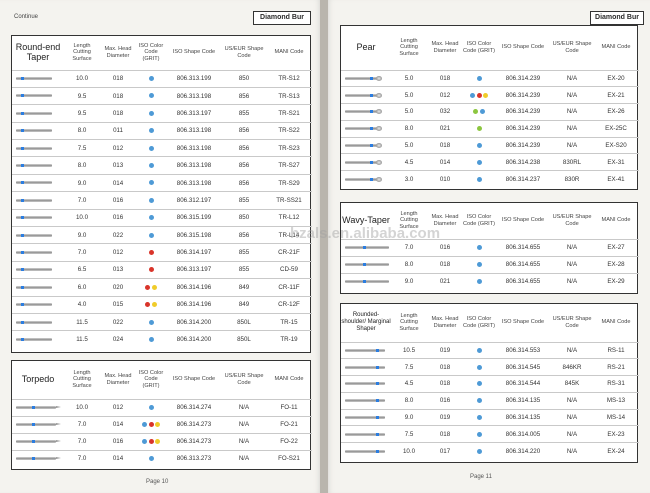  I want to click on table-row: 4.0 015 806.314.196 849 CR-12F, so click(162, 304).